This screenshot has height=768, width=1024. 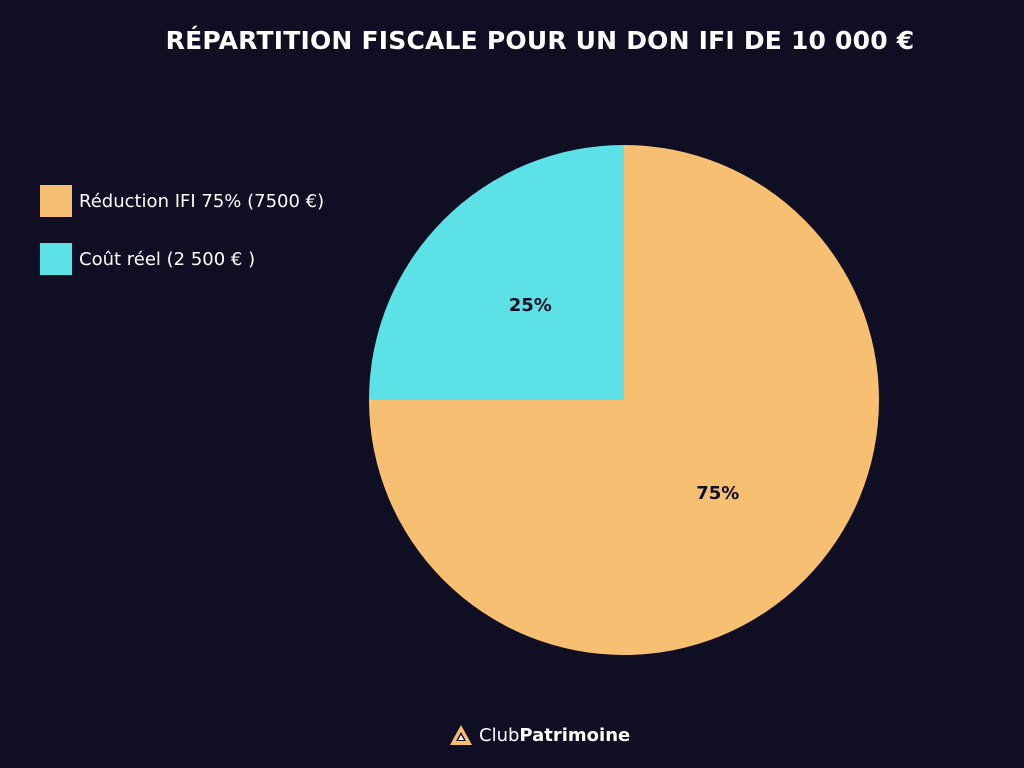 I want to click on legend-item-cout: Coût réel (2 500 € ), so click(x=182, y=259).